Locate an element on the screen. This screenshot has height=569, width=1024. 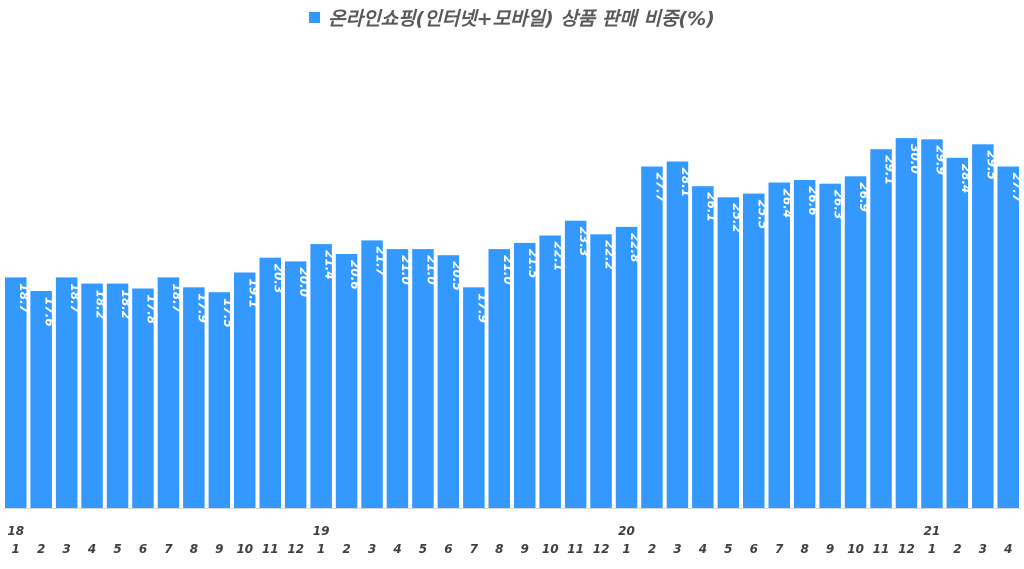
data-label: 25.5 is located at coordinates (762, 215).